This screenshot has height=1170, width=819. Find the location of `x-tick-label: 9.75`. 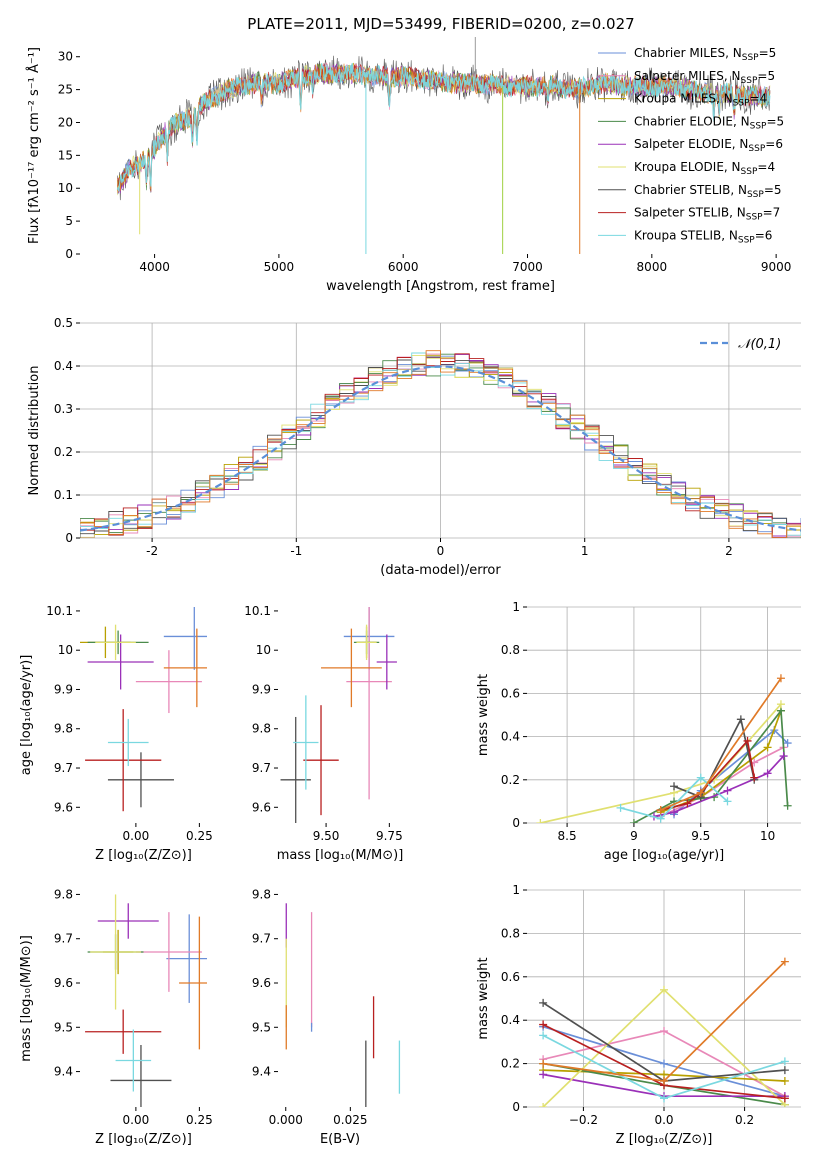

x-tick-label: 9.75 is located at coordinates (389, 836).